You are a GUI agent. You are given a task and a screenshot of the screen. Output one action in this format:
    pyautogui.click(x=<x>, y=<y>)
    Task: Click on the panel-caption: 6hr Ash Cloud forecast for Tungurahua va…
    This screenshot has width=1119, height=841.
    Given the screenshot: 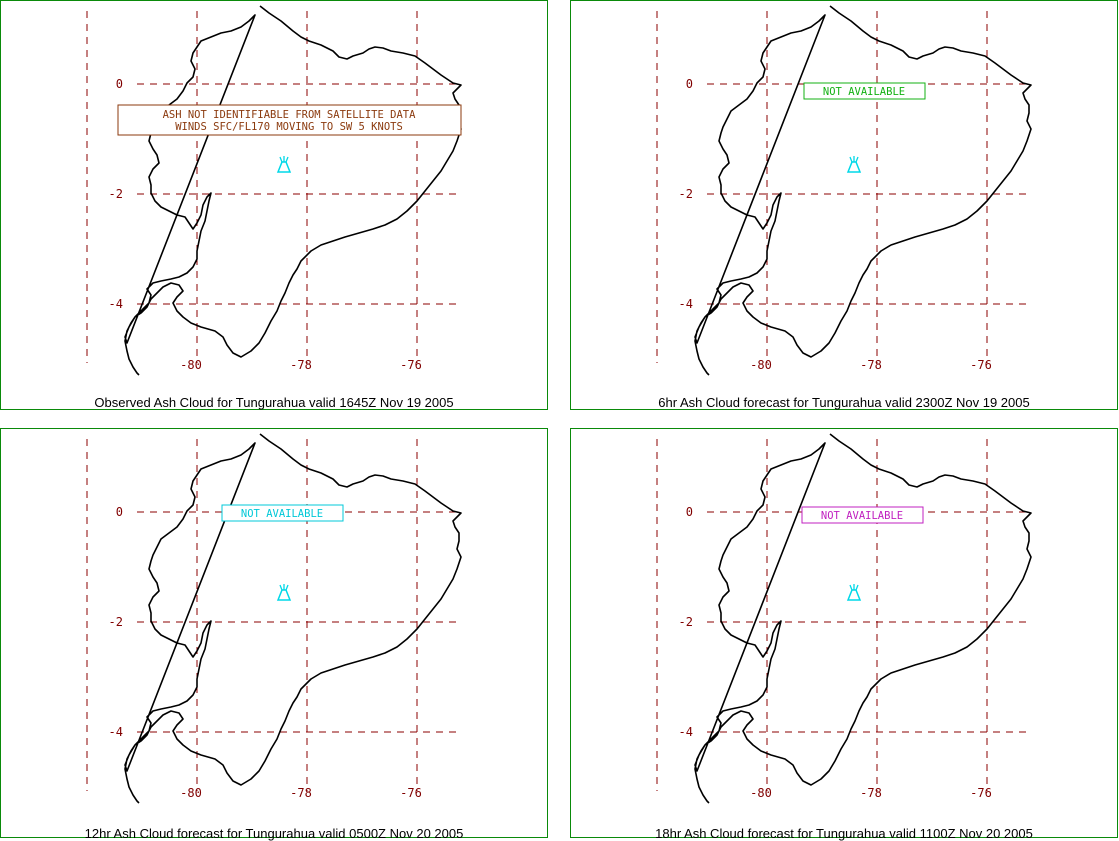 What is the action you would take?
    pyautogui.click(x=844, y=402)
    